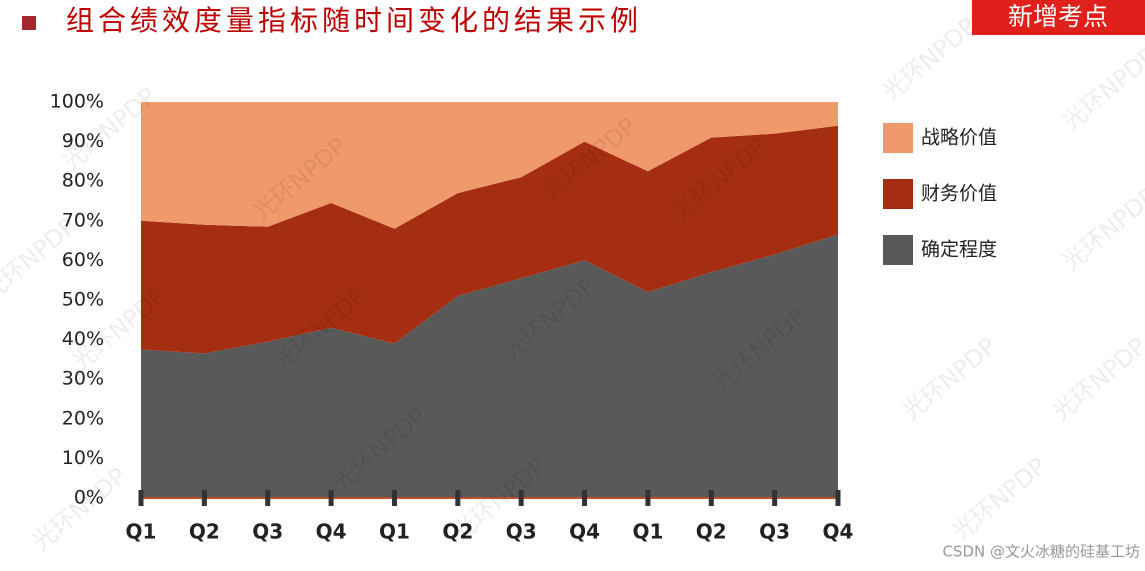 Image resolution: width=1145 pixels, height=571 pixels. Describe the element at coordinates (89, 498) in the screenshot. I see `y-tick-label: 0%` at that location.